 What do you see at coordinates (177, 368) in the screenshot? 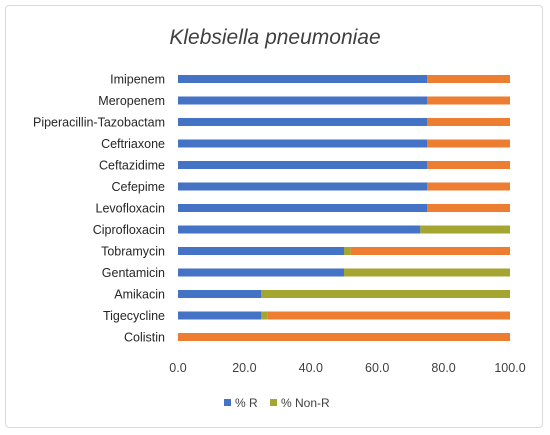
I see `x-tick-label: 0.0` at bounding box center [177, 368].